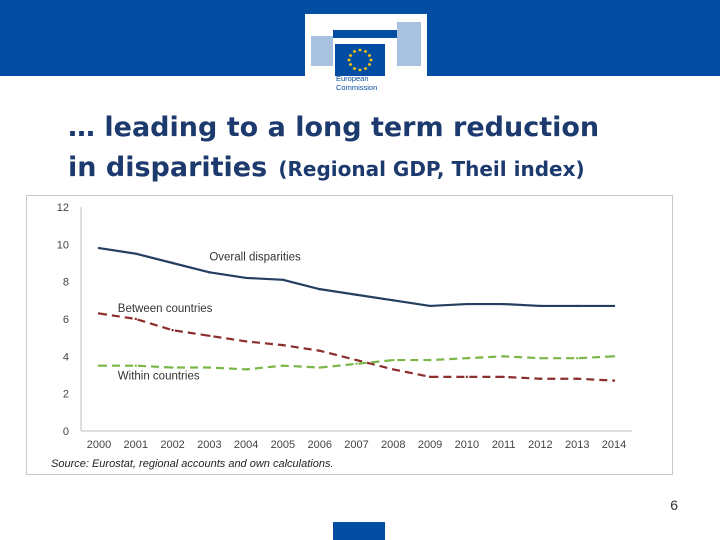  Describe the element at coordinates (352, 78) in the screenshot. I see `logo-text-line1: European` at that location.